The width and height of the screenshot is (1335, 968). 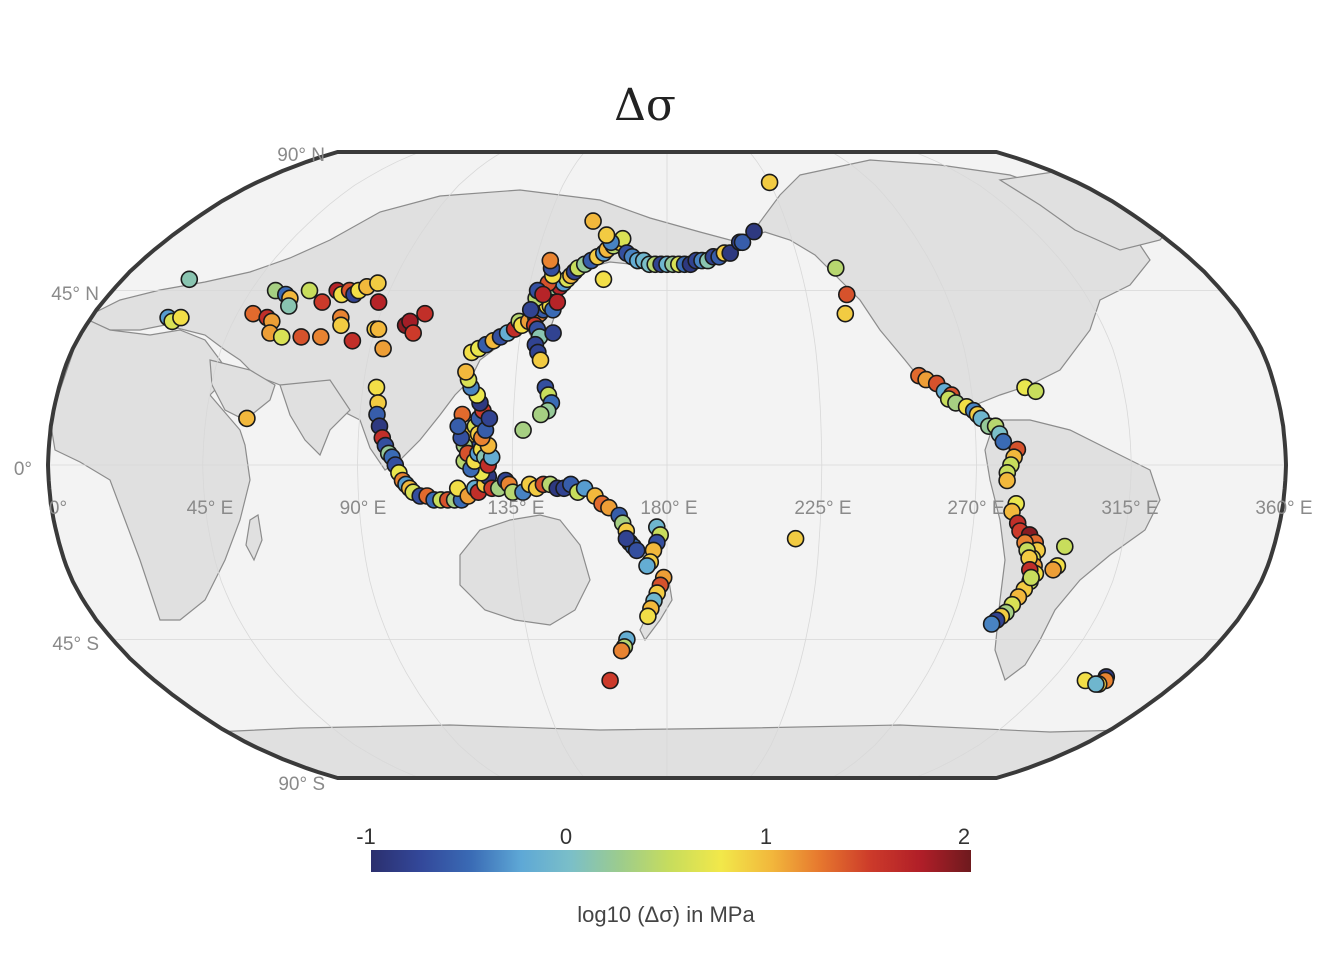 I want to click on colorbar-label: log10 (Δσ) in MPa, so click(x=666, y=914).